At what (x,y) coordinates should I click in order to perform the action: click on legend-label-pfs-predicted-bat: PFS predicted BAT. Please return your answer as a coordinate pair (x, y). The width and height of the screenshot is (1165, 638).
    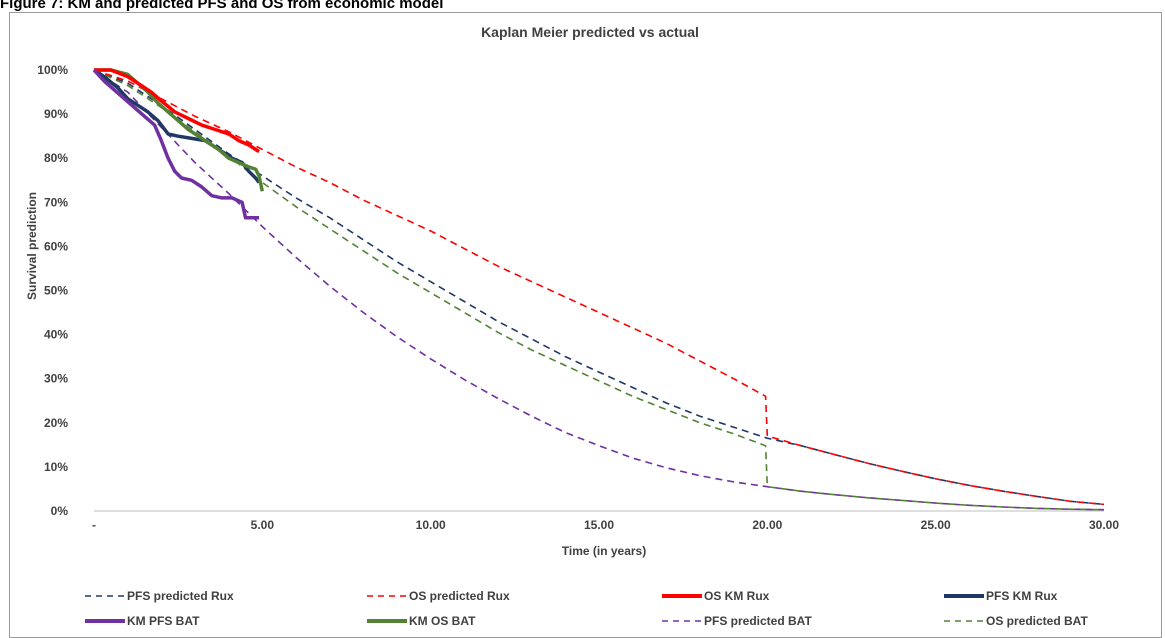
    Looking at the image, I should click on (758, 621).